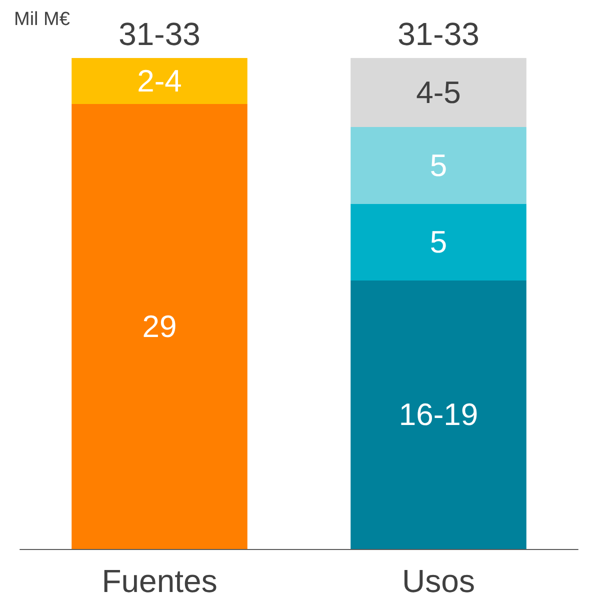 The height and width of the screenshot is (607, 598). What do you see at coordinates (159, 81) in the screenshot?
I see `data-label: 2-4` at bounding box center [159, 81].